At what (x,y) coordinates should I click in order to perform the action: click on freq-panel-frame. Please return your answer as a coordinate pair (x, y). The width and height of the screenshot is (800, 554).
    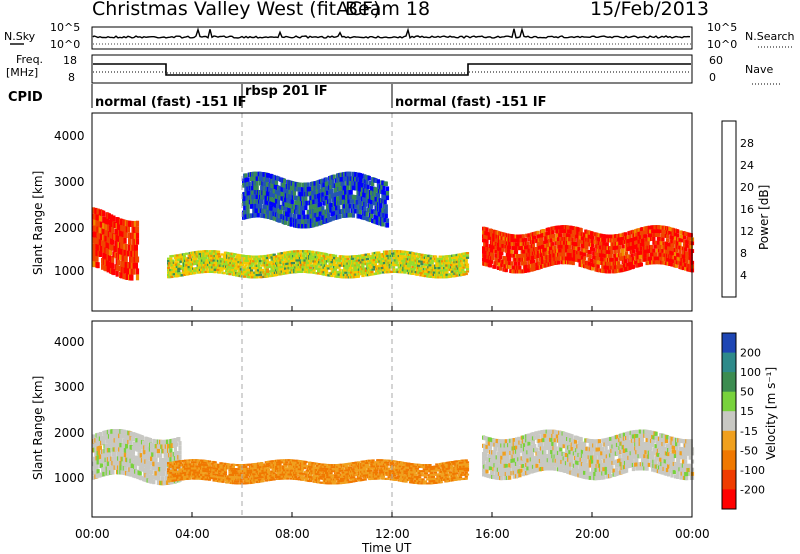
    Looking at the image, I should click on (392, 69).